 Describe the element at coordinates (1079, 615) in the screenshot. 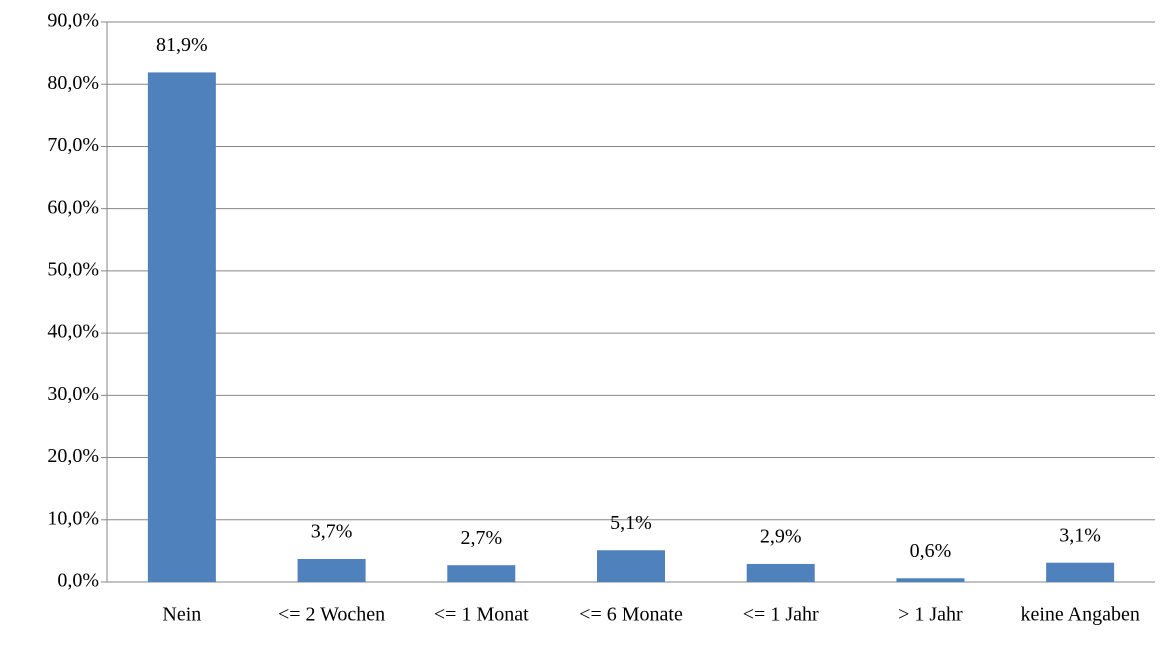

I see `x-tick-label: keine Angaben` at that location.